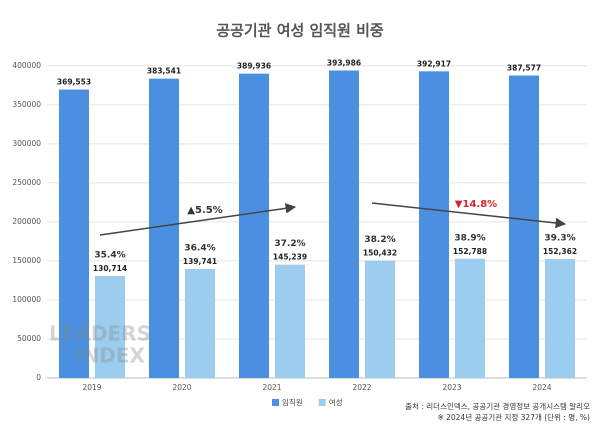  What do you see at coordinates (300, 31) in the screenshot?
I see `chart-title: 공공기관 여성 임직원 비중` at bounding box center [300, 31].